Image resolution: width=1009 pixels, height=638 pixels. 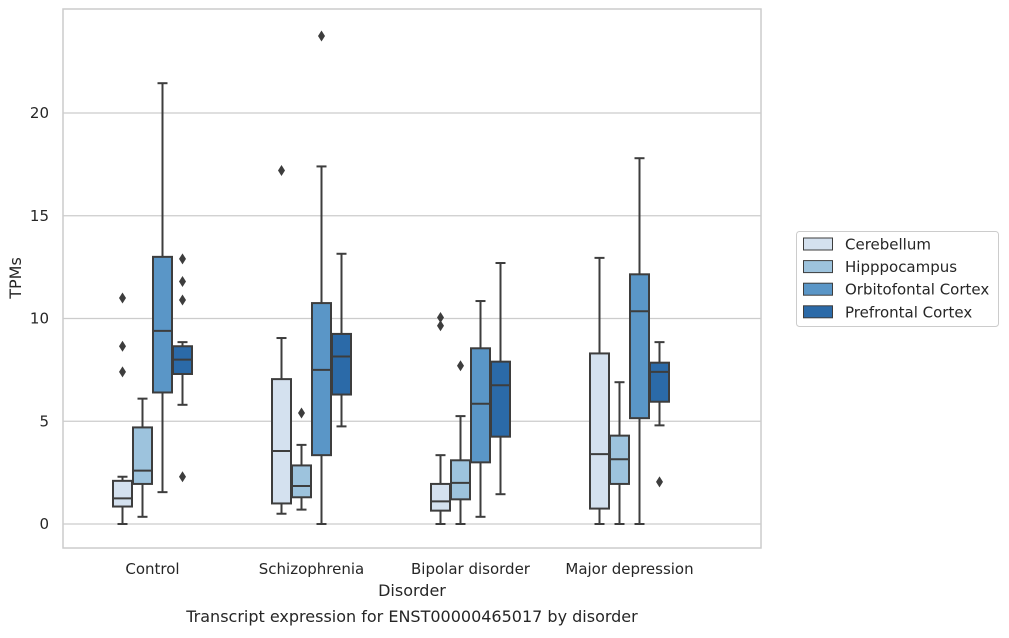 What do you see at coordinates (908, 312) in the screenshot?
I see `legend-label: Prefrontal Cortex` at bounding box center [908, 312].